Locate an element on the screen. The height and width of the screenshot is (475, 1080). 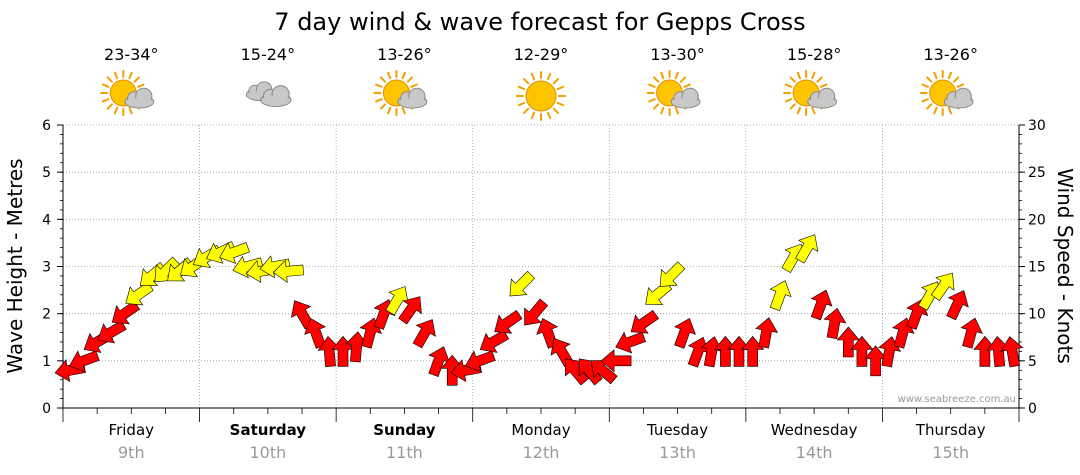
sun-disc is located at coordinates (541, 96).